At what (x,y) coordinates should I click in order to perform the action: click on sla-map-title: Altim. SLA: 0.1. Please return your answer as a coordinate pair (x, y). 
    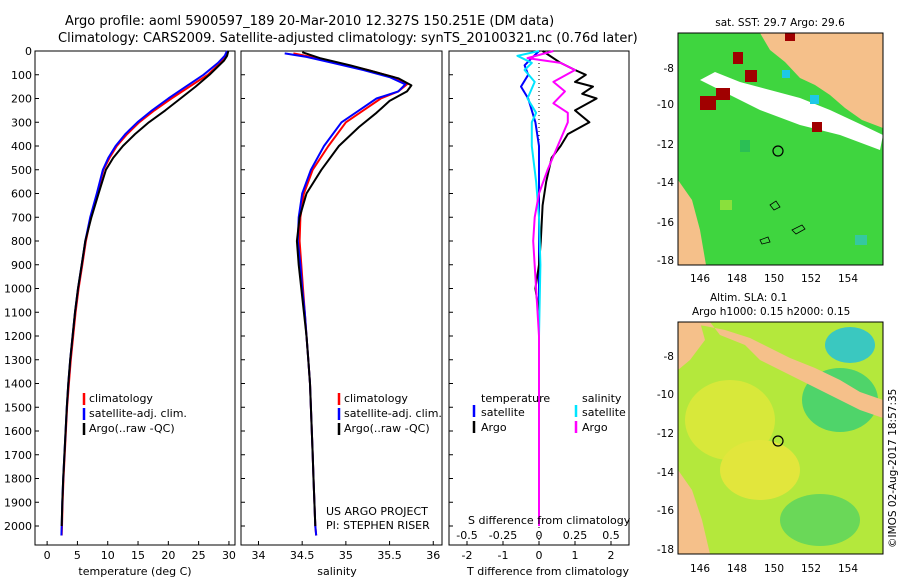
    Looking at the image, I should click on (748, 298).